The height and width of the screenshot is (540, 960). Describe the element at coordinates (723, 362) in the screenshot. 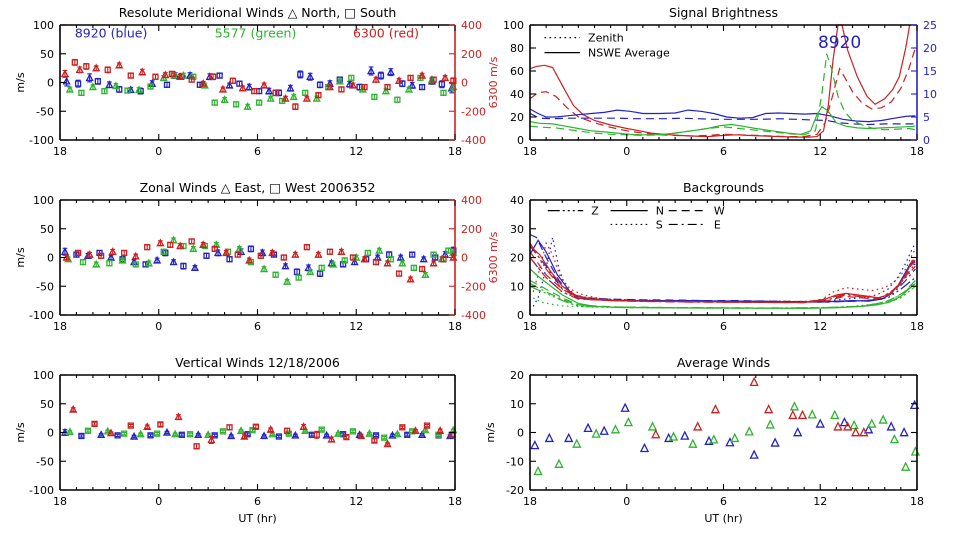

I see `panel-title: Average Winds` at that location.